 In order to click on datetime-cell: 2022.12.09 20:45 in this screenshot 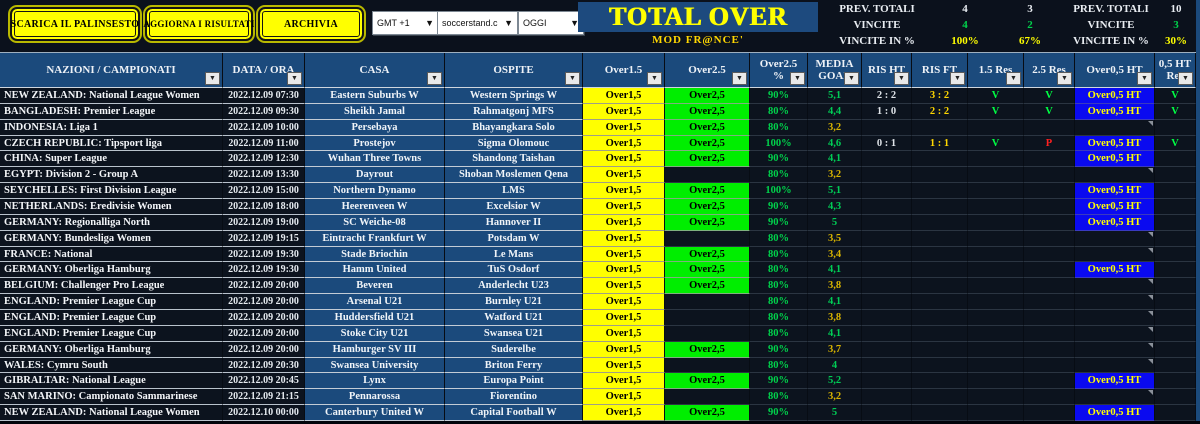, I will do `click(264, 381)`.